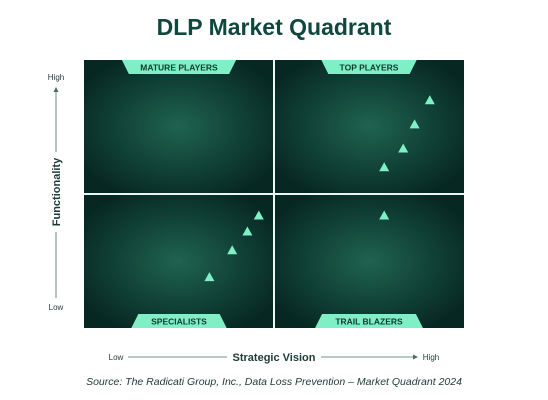 The height and width of the screenshot is (400, 548). Describe the element at coordinates (56, 307) in the screenshot. I see `y-axis-low-label: Low` at that location.